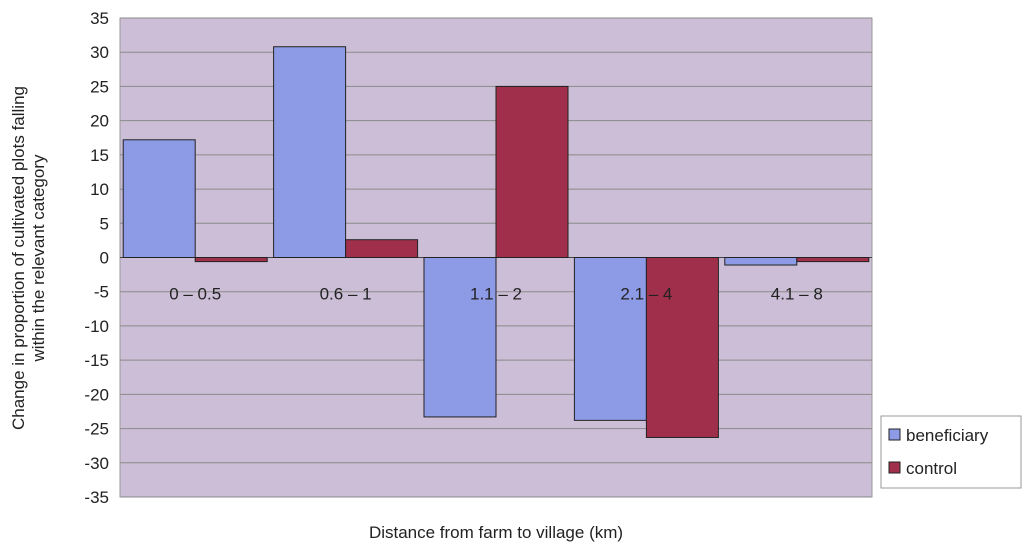 The image size is (1024, 548). Describe the element at coordinates (346, 294) in the screenshot. I see `category-label: 0.6 – 1` at that location.